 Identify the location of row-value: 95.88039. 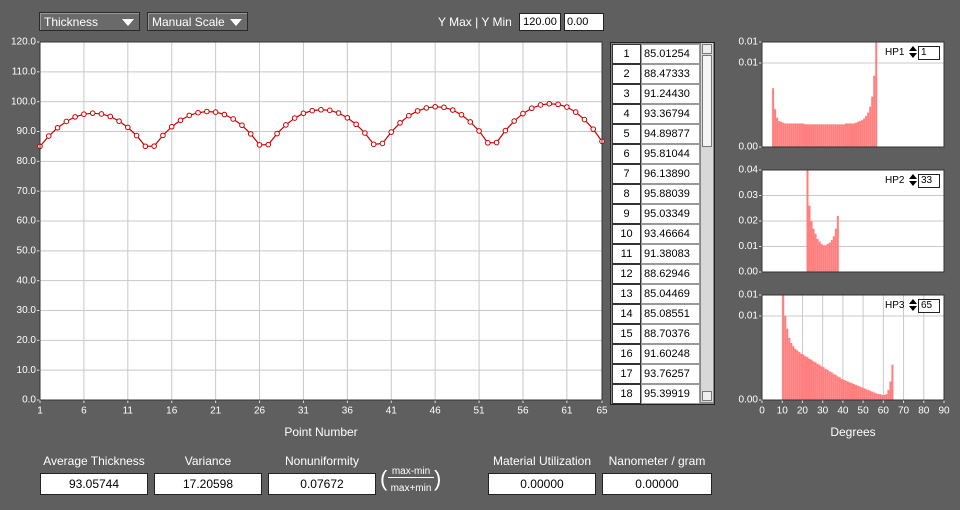
(670, 194).